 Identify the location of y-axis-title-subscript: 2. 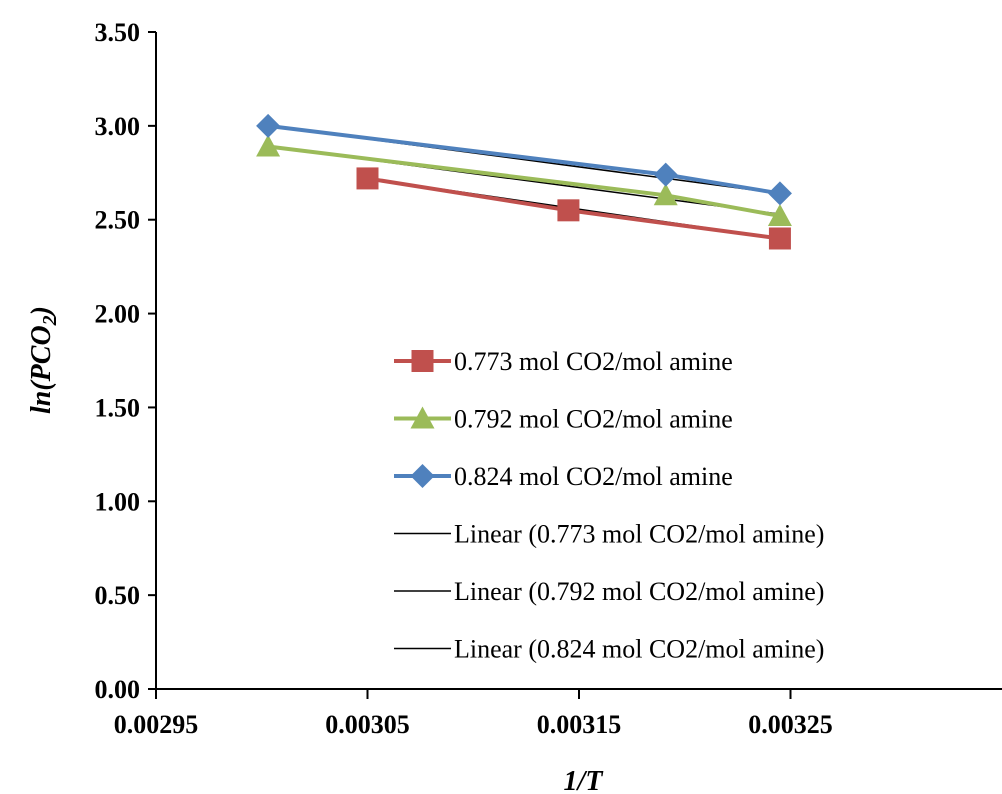
(50, 320).